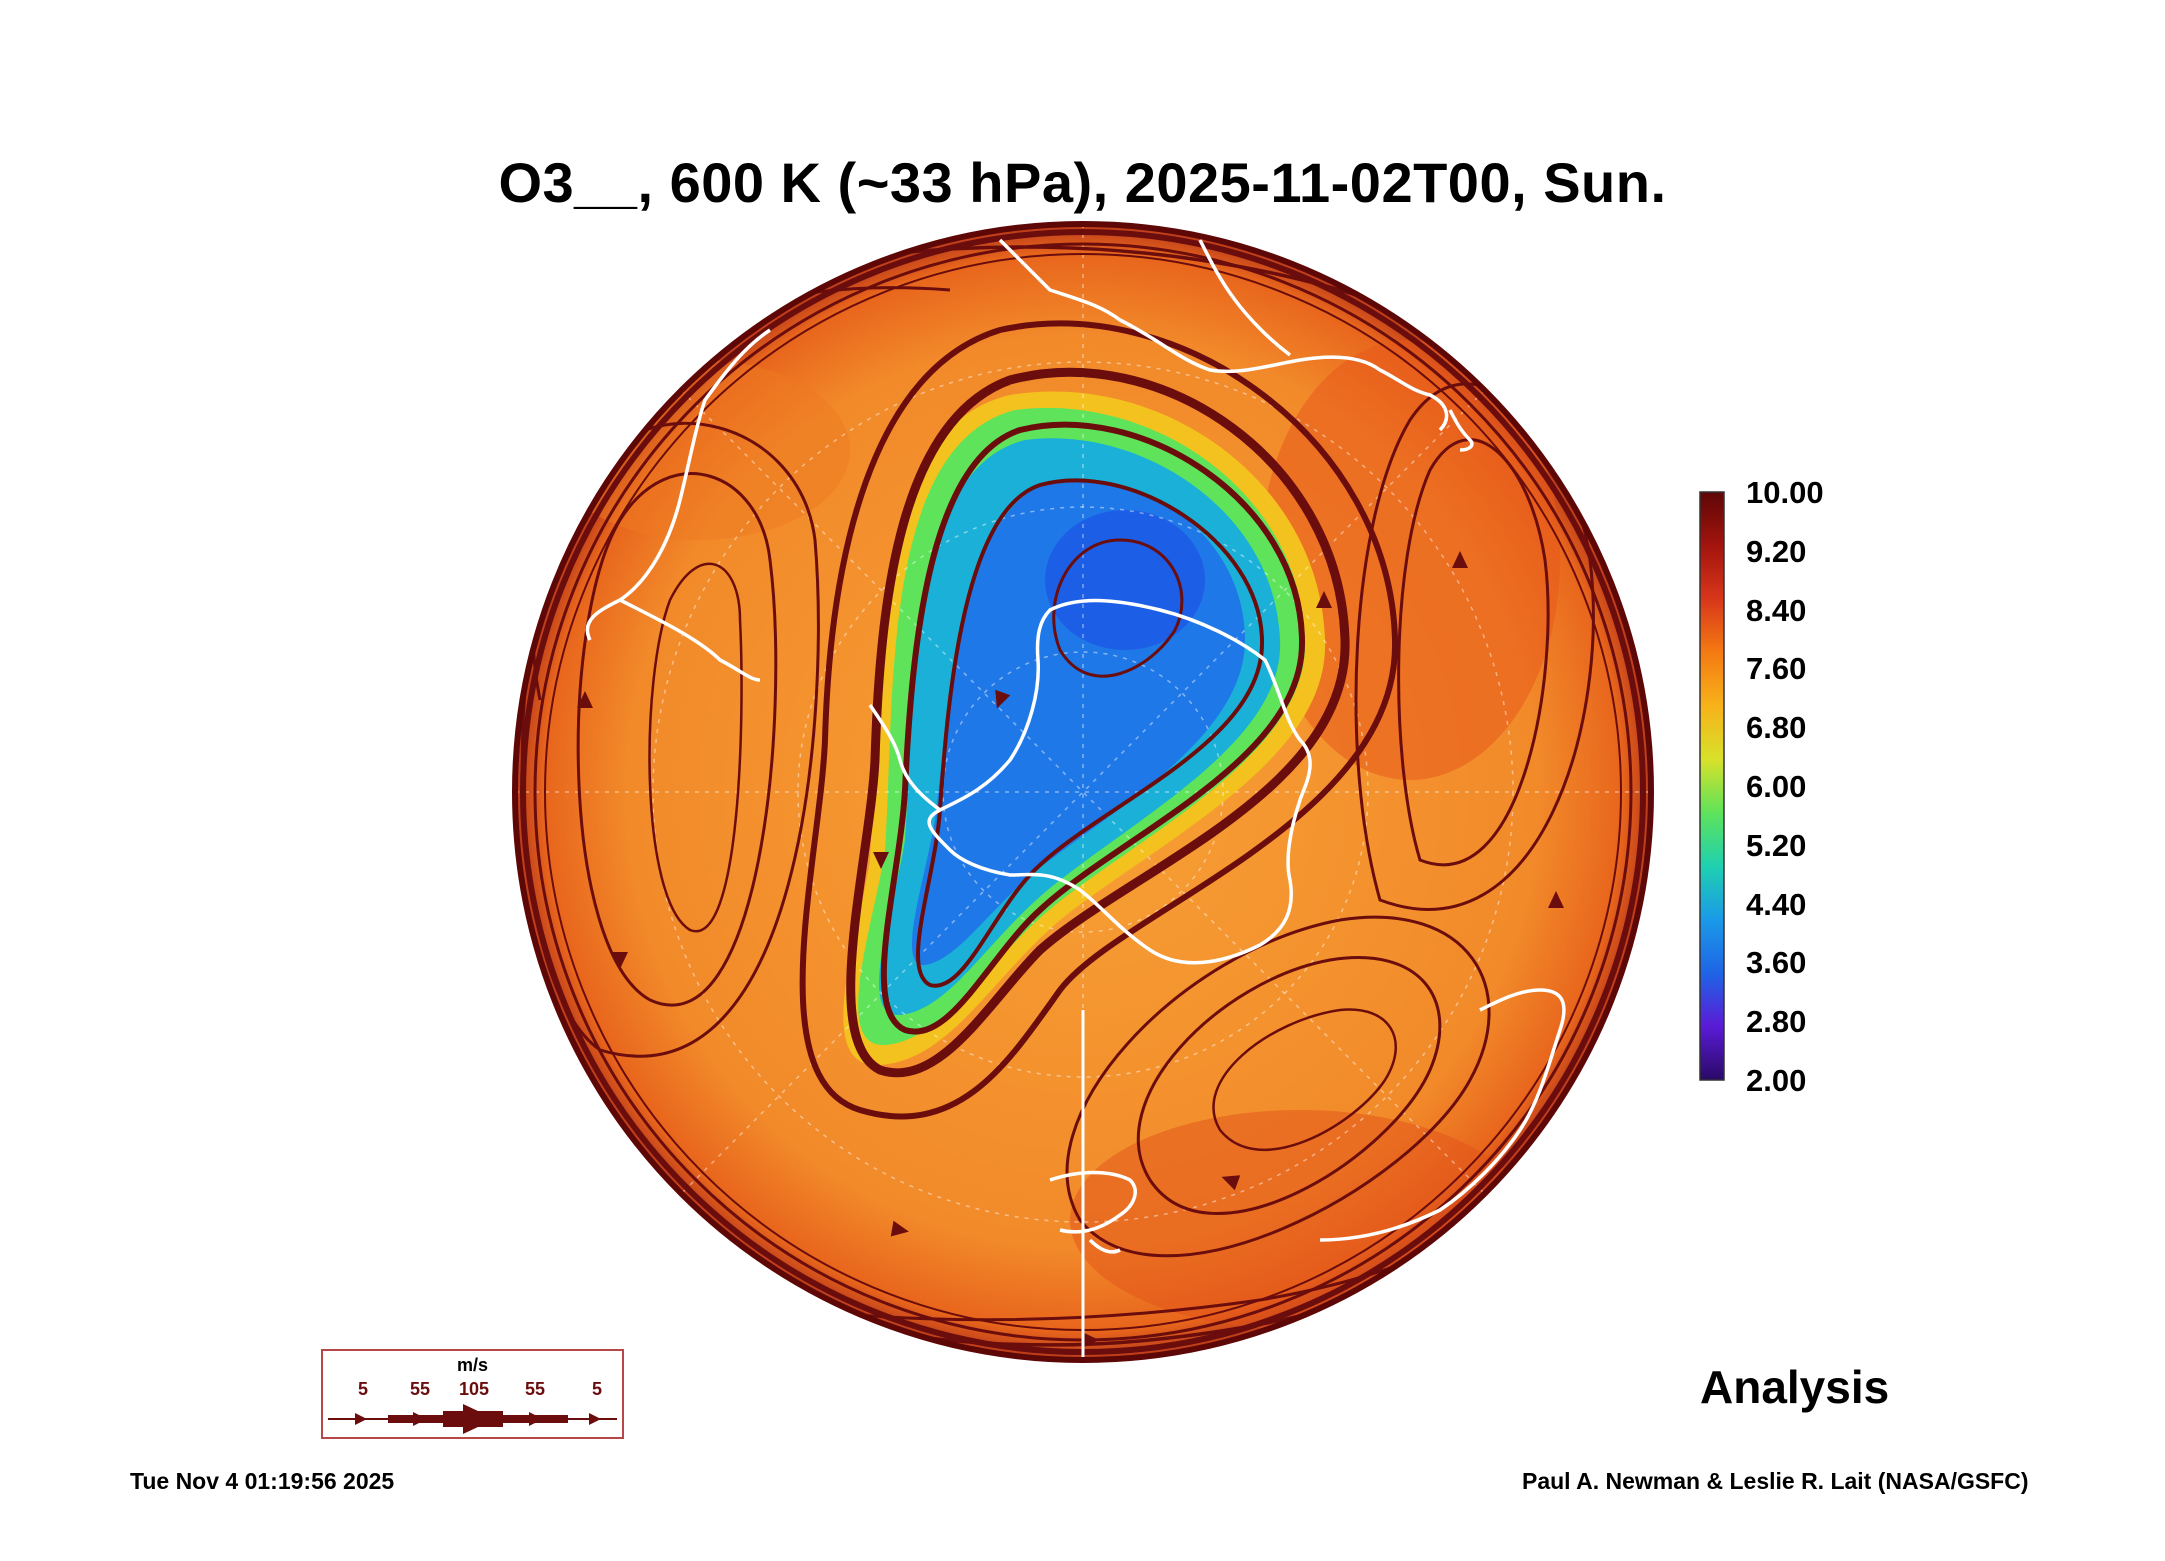 Image resolution: width=2165 pixels, height=1561 pixels. What do you see at coordinates (472, 1419) in the screenshot?
I see `wind-legend-arrow` at bounding box center [472, 1419].